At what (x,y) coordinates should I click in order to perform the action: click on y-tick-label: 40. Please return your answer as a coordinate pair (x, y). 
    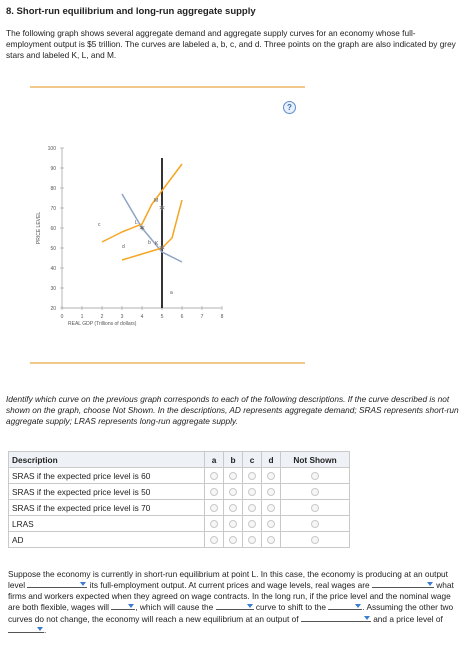
    Looking at the image, I should click on (53, 269).